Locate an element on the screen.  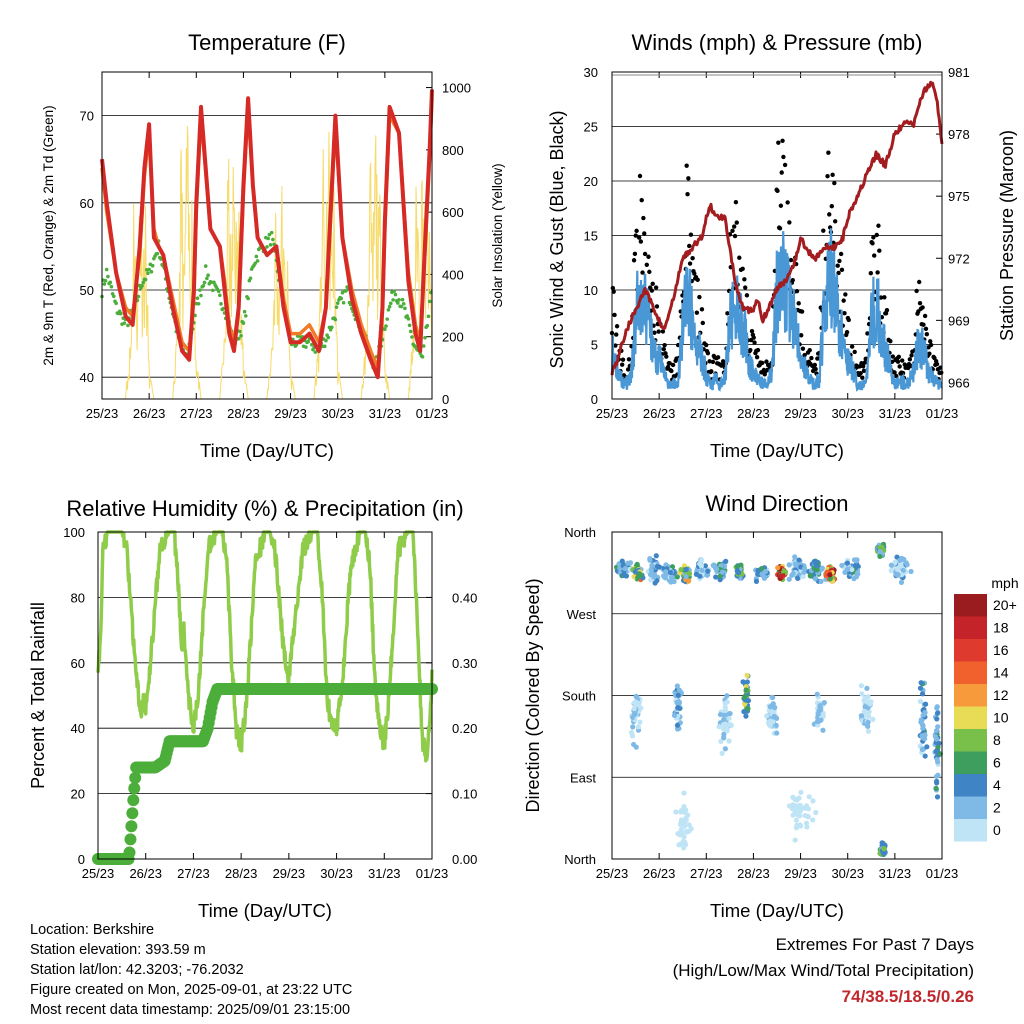
x-tick-label: 01/23 is located at coordinates (942, 873).